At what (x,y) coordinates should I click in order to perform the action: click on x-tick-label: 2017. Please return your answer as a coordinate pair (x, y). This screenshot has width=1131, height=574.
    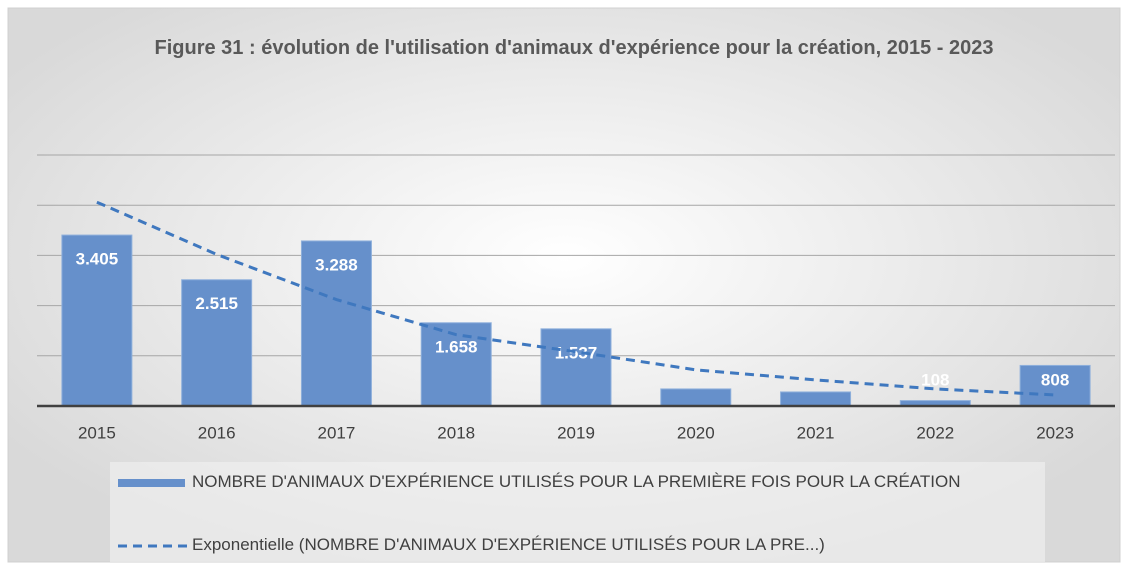
    Looking at the image, I should click on (337, 432).